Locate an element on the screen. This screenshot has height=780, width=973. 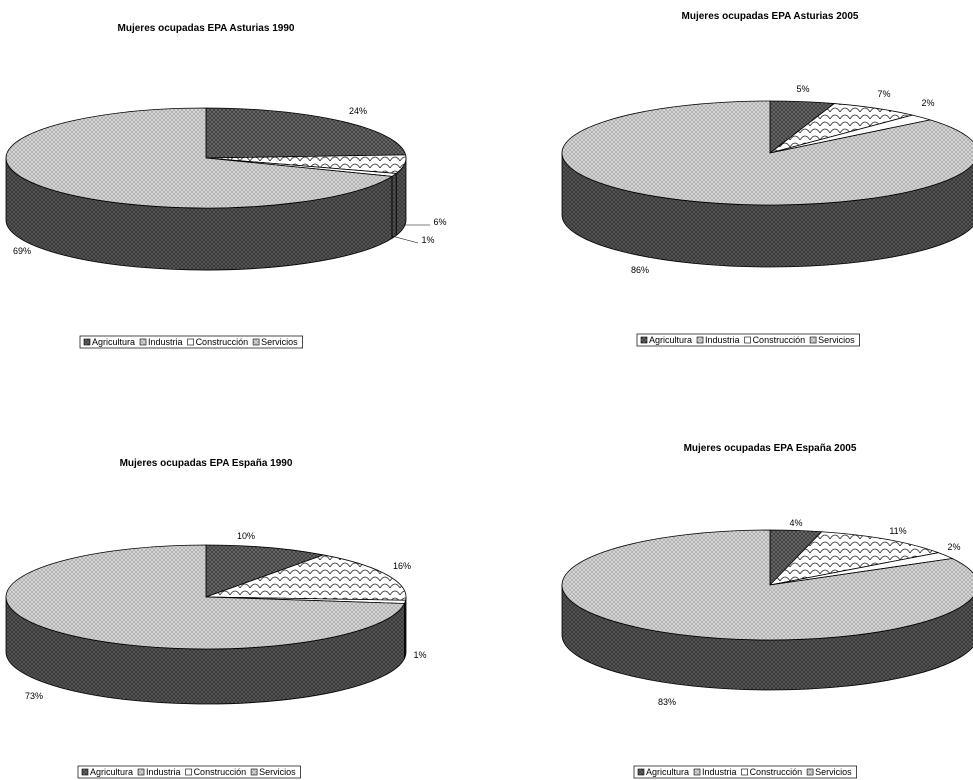
chart-title: Mujeres ocupadas EPA España 2005 is located at coordinates (770, 448).